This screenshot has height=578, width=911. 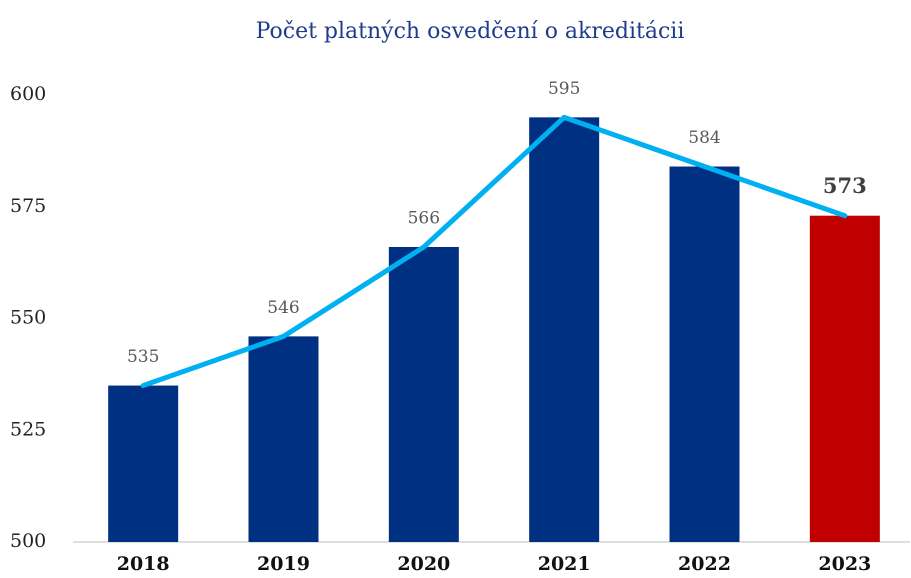 What do you see at coordinates (844, 564) in the screenshot?
I see `x-tick-label: 2023` at bounding box center [844, 564].